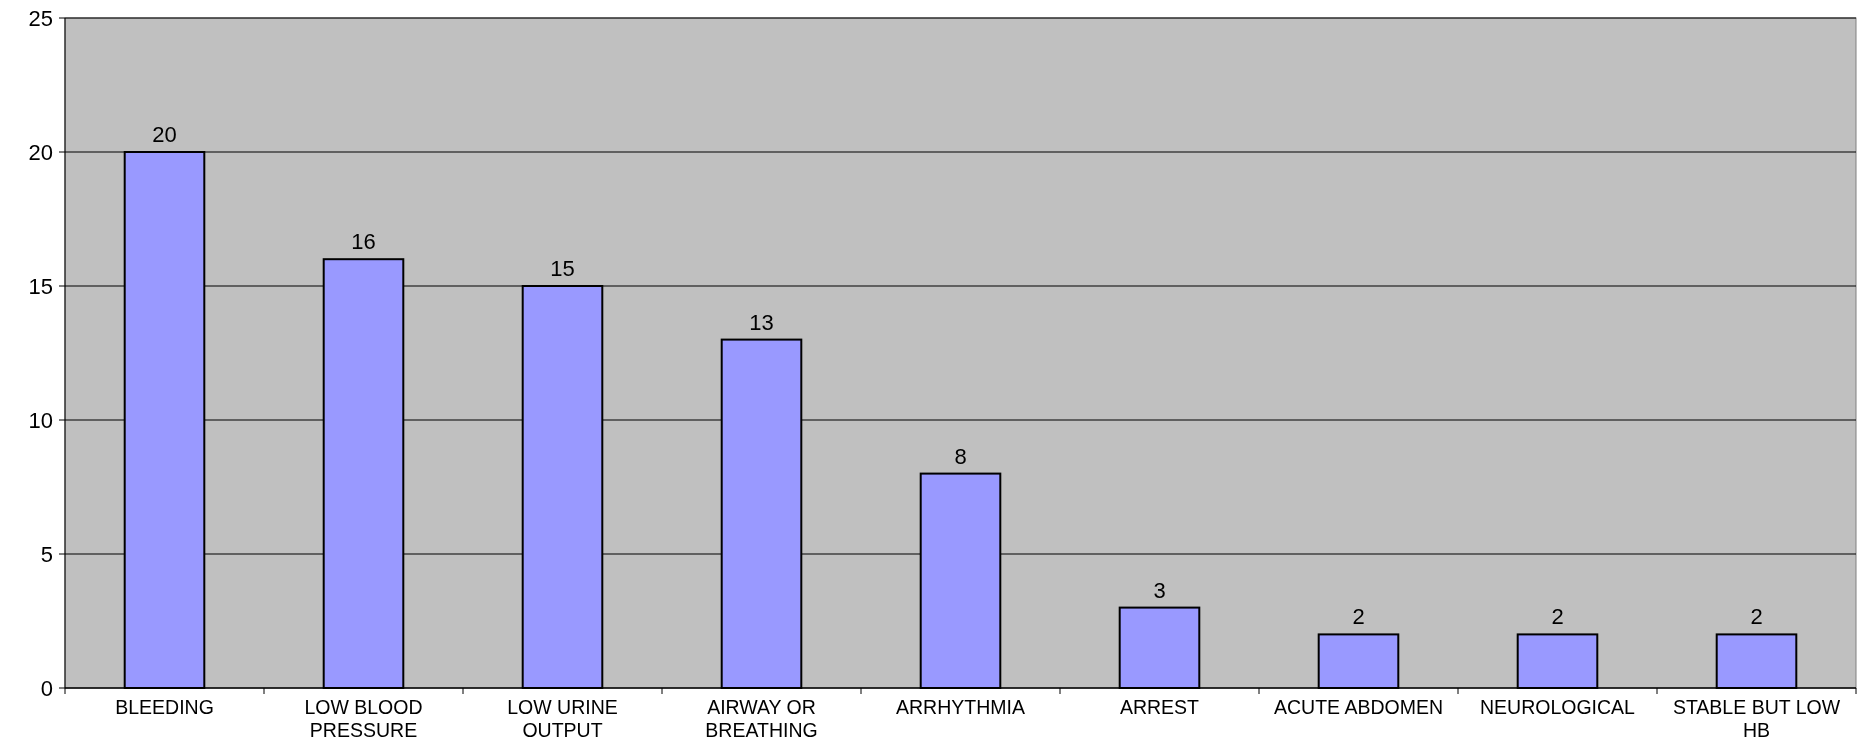 The height and width of the screenshot is (750, 1859). I want to click on x-tick-label: ARREST, so click(1159, 707).